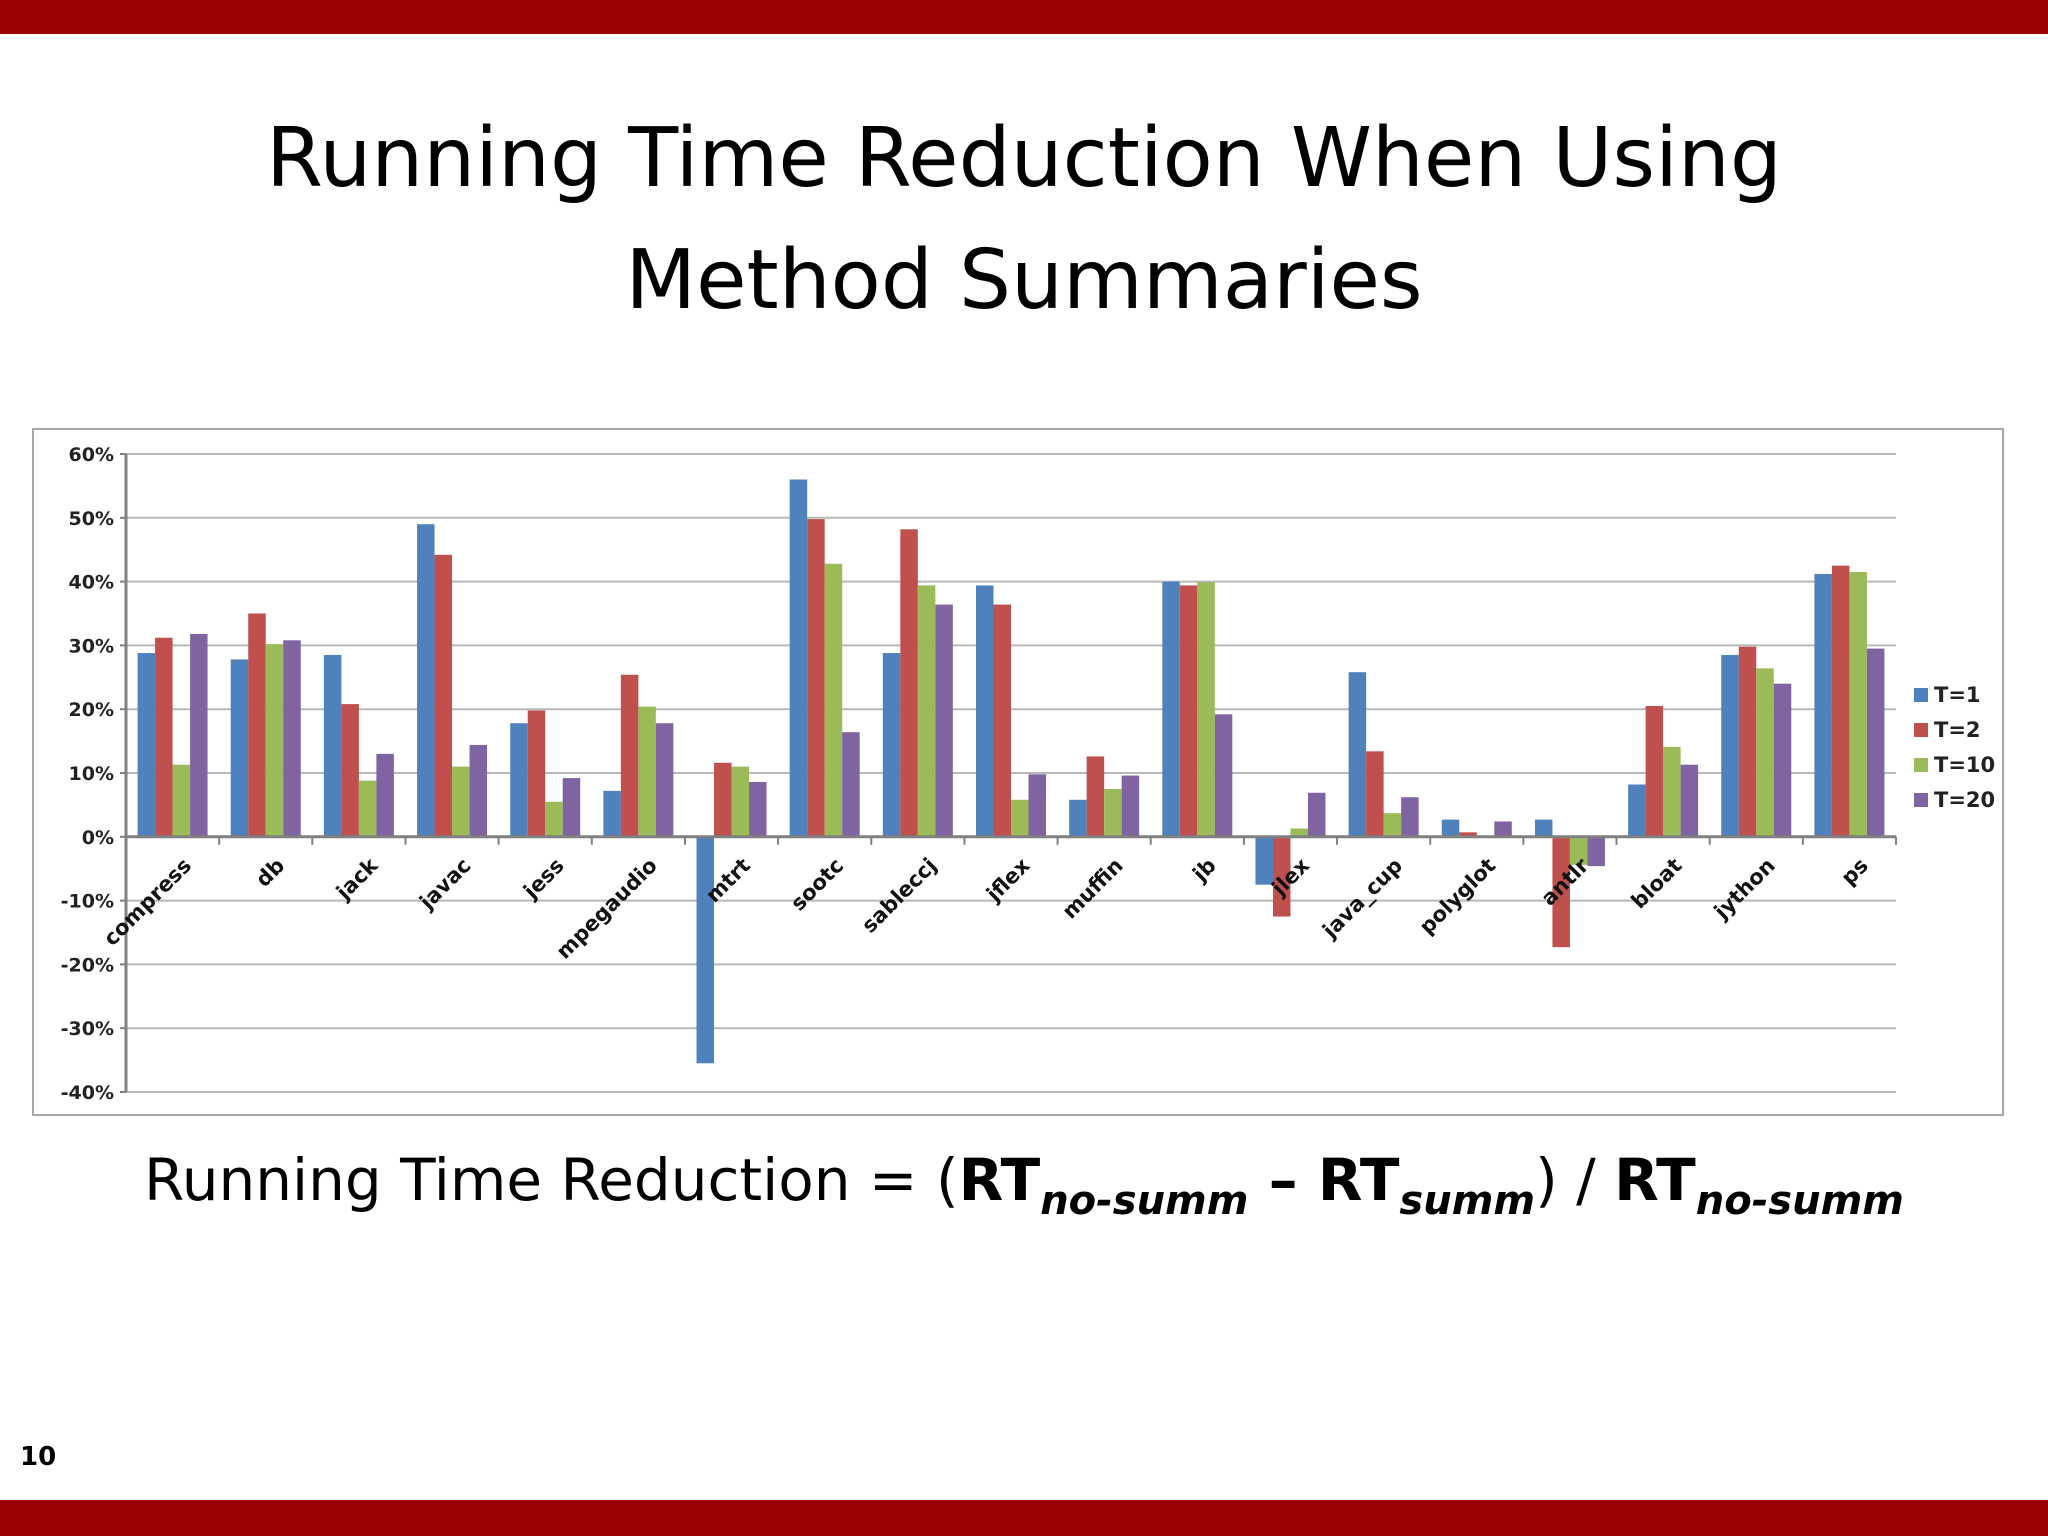 Image resolution: width=2048 pixels, height=1536 pixels. Describe the element at coordinates (87, 965) in the screenshot. I see `y-tick-label: -20%` at that location.